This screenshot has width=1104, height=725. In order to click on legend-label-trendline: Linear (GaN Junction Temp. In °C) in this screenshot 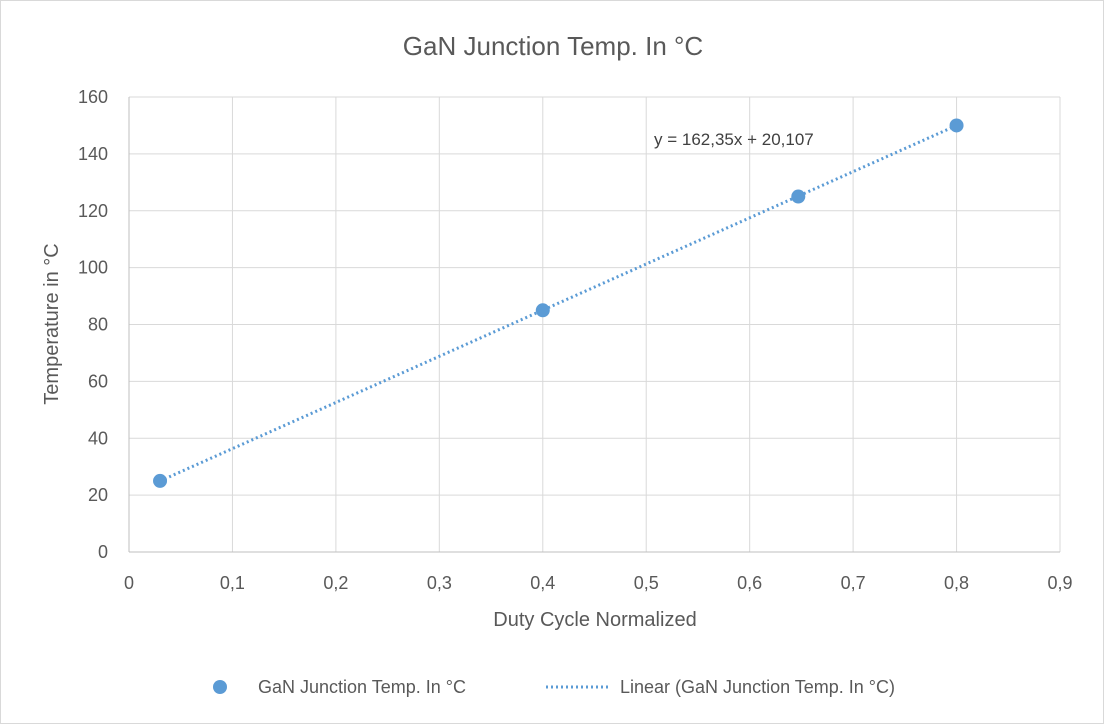, I will do `click(757, 687)`.